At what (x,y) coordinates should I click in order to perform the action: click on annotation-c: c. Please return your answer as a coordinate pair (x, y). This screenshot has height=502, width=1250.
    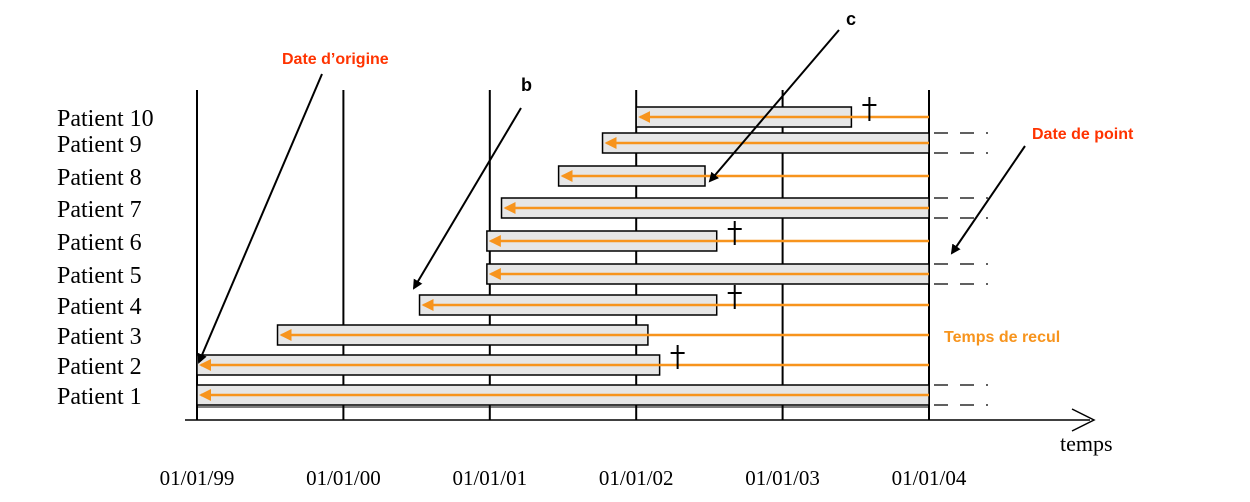
    Looking at the image, I should click on (851, 19).